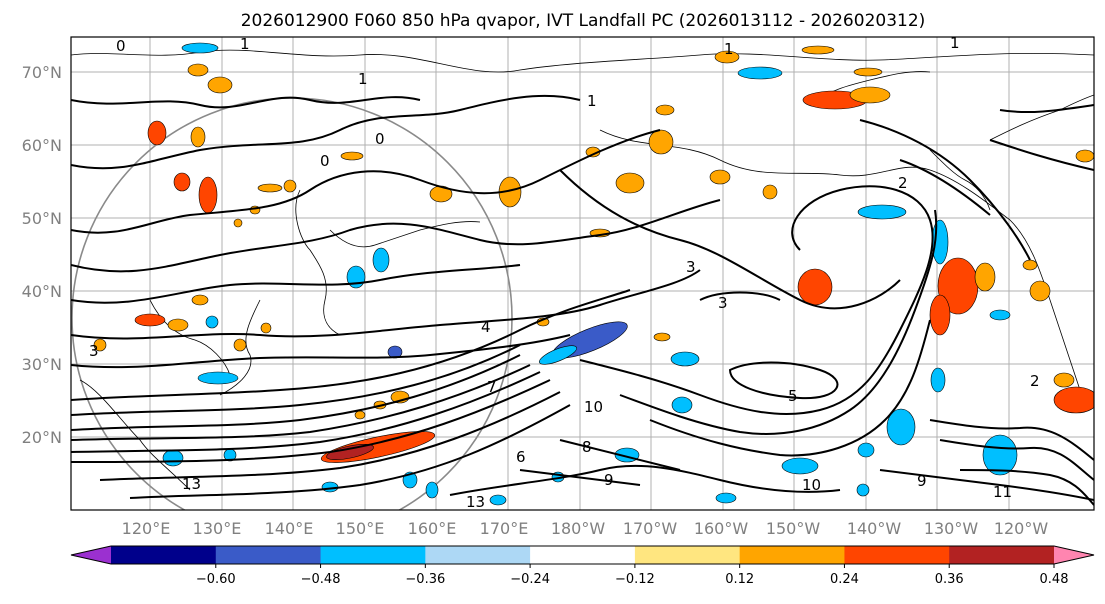 The image size is (1105, 604). I want to click on lon-label: 130°E, so click(217, 528).